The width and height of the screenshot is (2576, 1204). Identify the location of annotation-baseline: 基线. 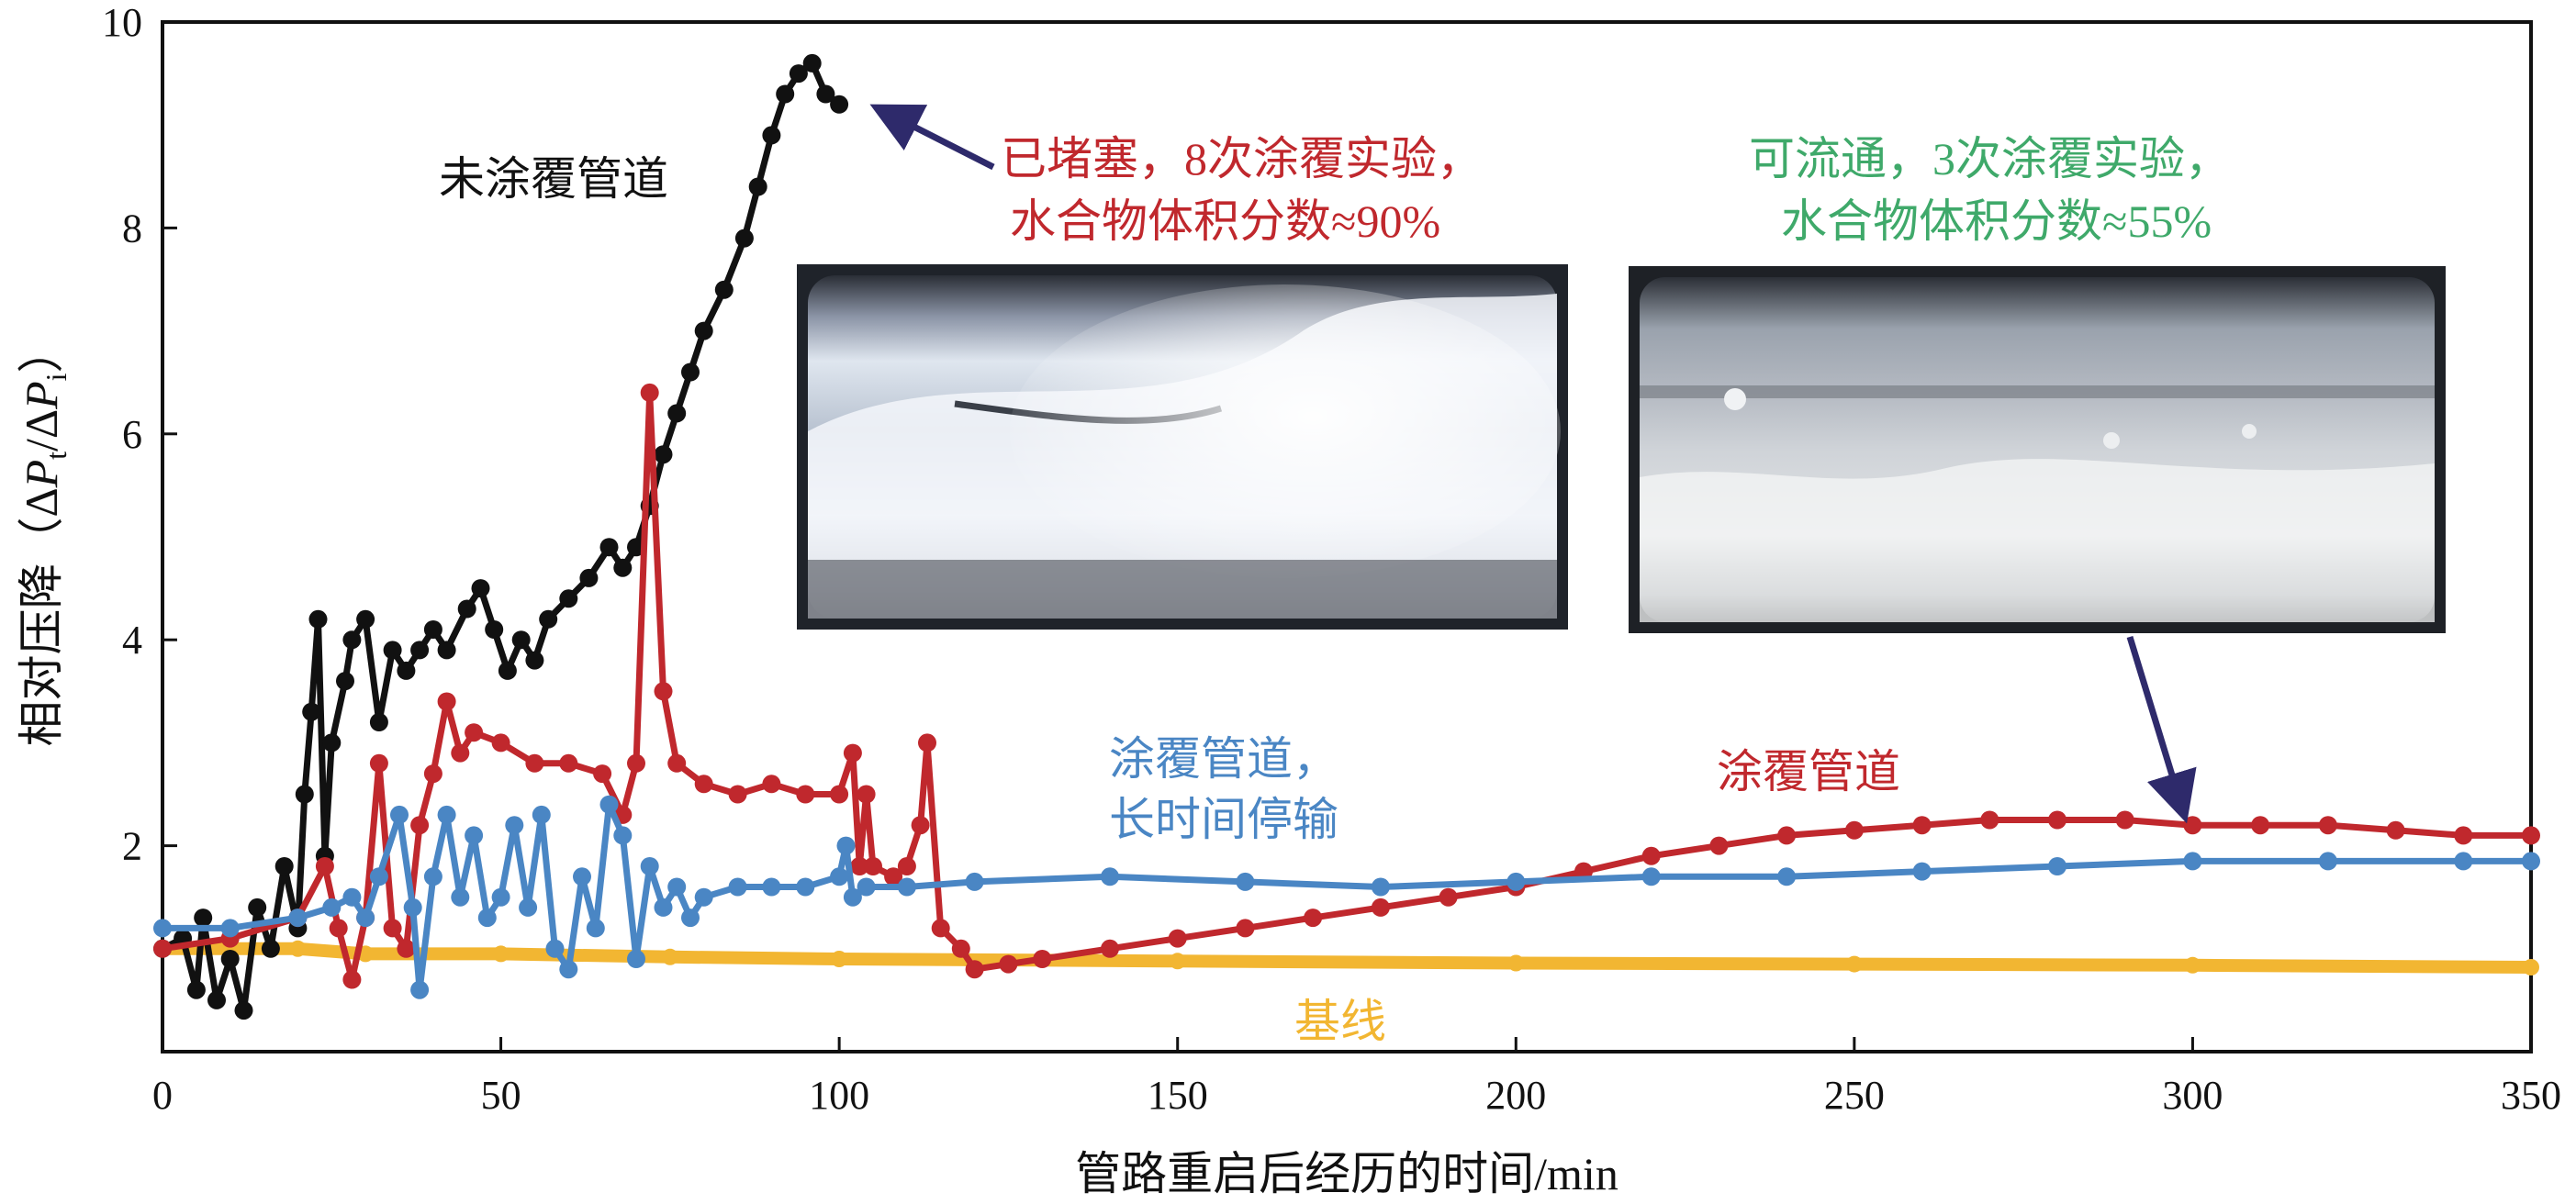
(1340, 1021).